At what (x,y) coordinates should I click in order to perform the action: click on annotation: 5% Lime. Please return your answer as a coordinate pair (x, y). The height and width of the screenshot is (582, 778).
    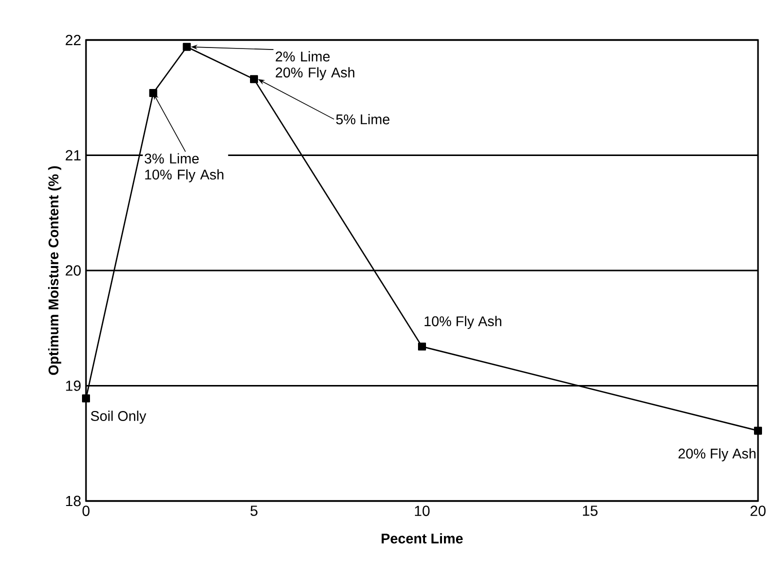
    Looking at the image, I should click on (363, 119).